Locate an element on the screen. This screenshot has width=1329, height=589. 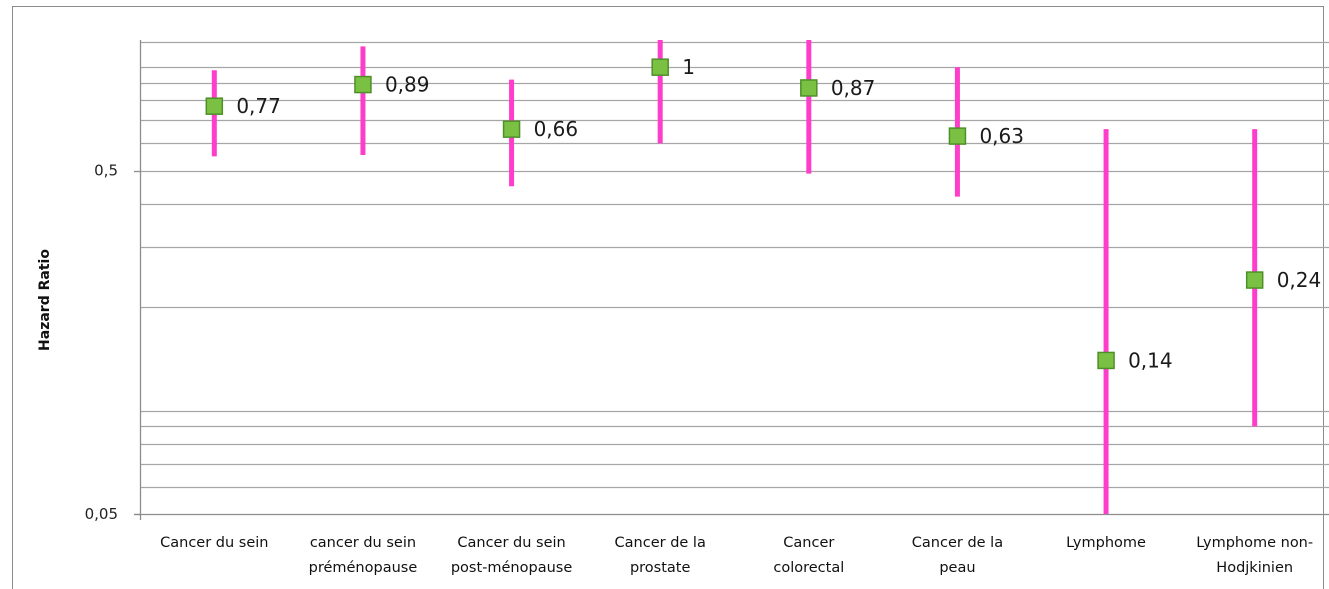
category-label: Cancer colorectal is located at coordinates (808, 555).